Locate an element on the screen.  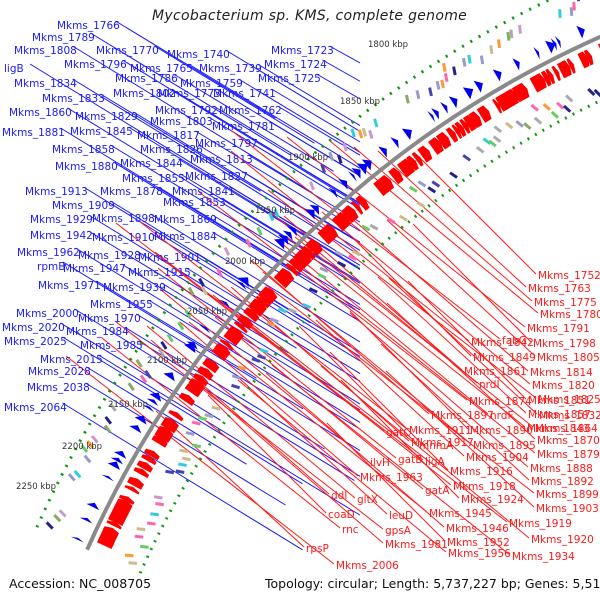
gene-label: Mkms_1763 is located at coordinates (559, 289).